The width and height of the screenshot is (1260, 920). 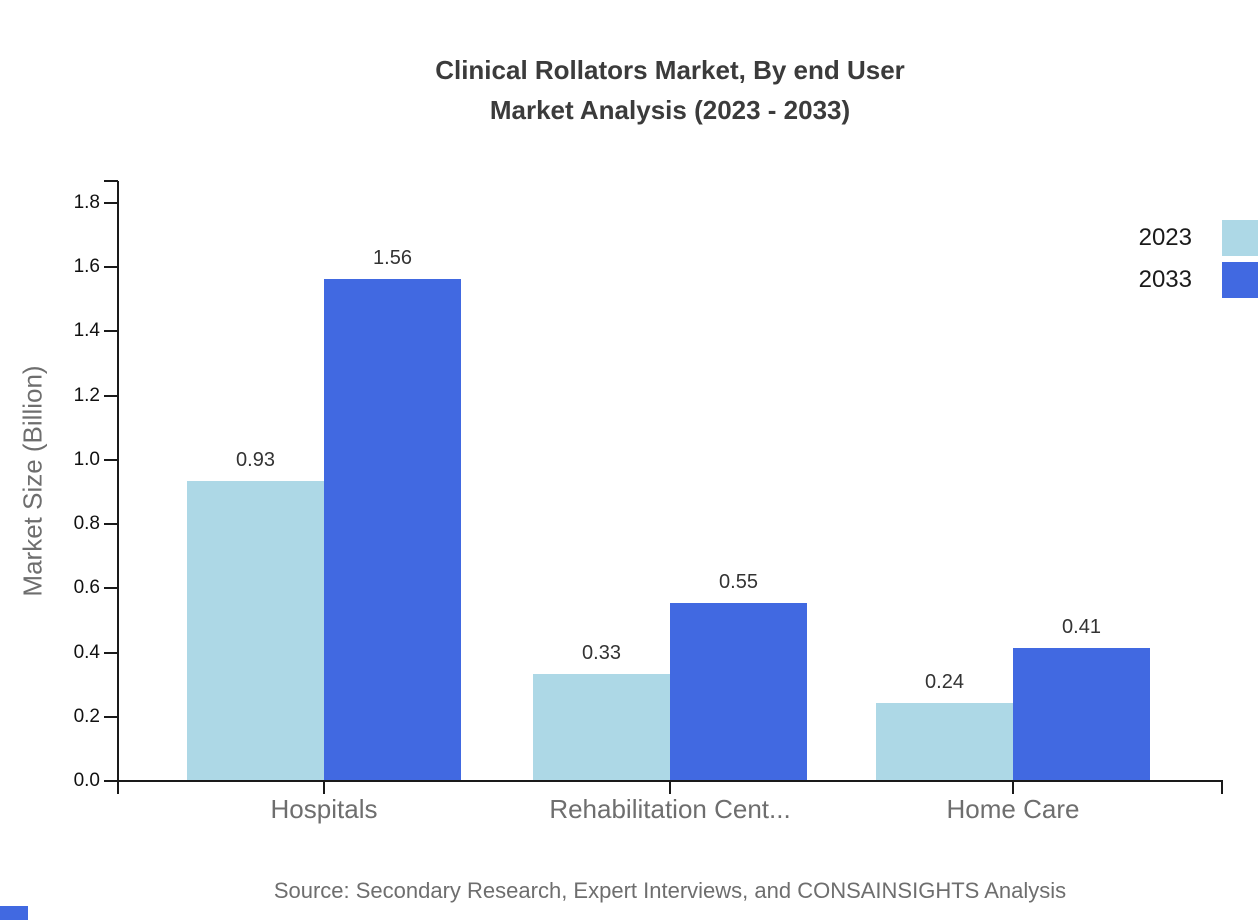 What do you see at coordinates (118, 787) in the screenshot?
I see `origin-end-tick` at bounding box center [118, 787].